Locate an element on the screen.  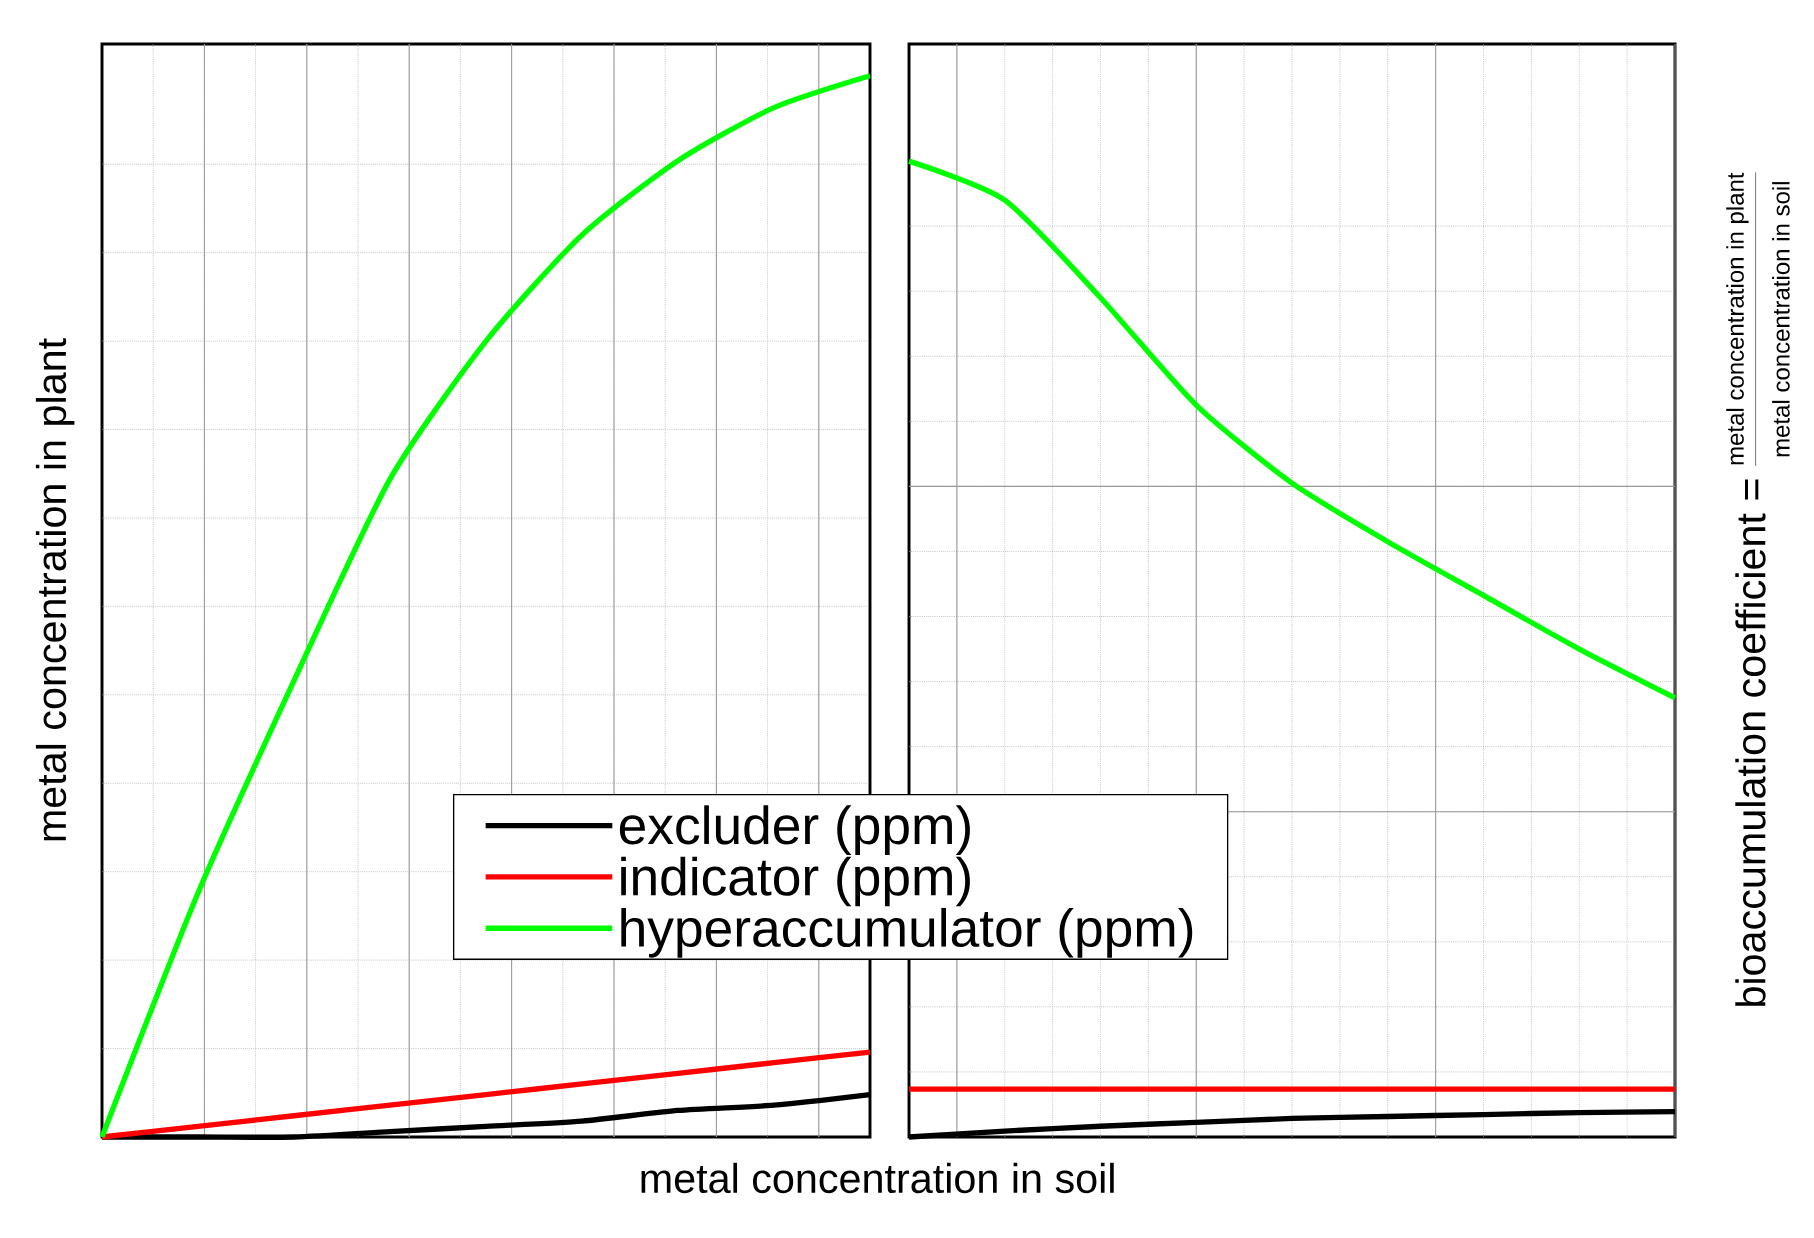
text: metal concentration in plant is located at coordinates (1737, 318).